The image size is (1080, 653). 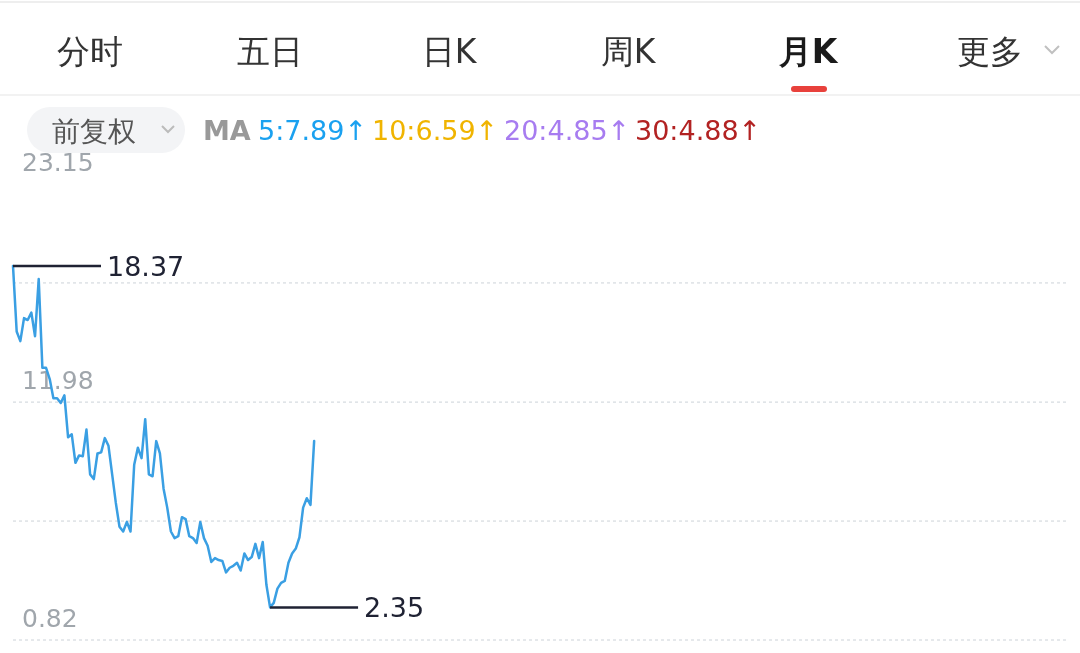 What do you see at coordinates (394, 608) in the screenshot?
I see `annotation: 2.35` at bounding box center [394, 608].